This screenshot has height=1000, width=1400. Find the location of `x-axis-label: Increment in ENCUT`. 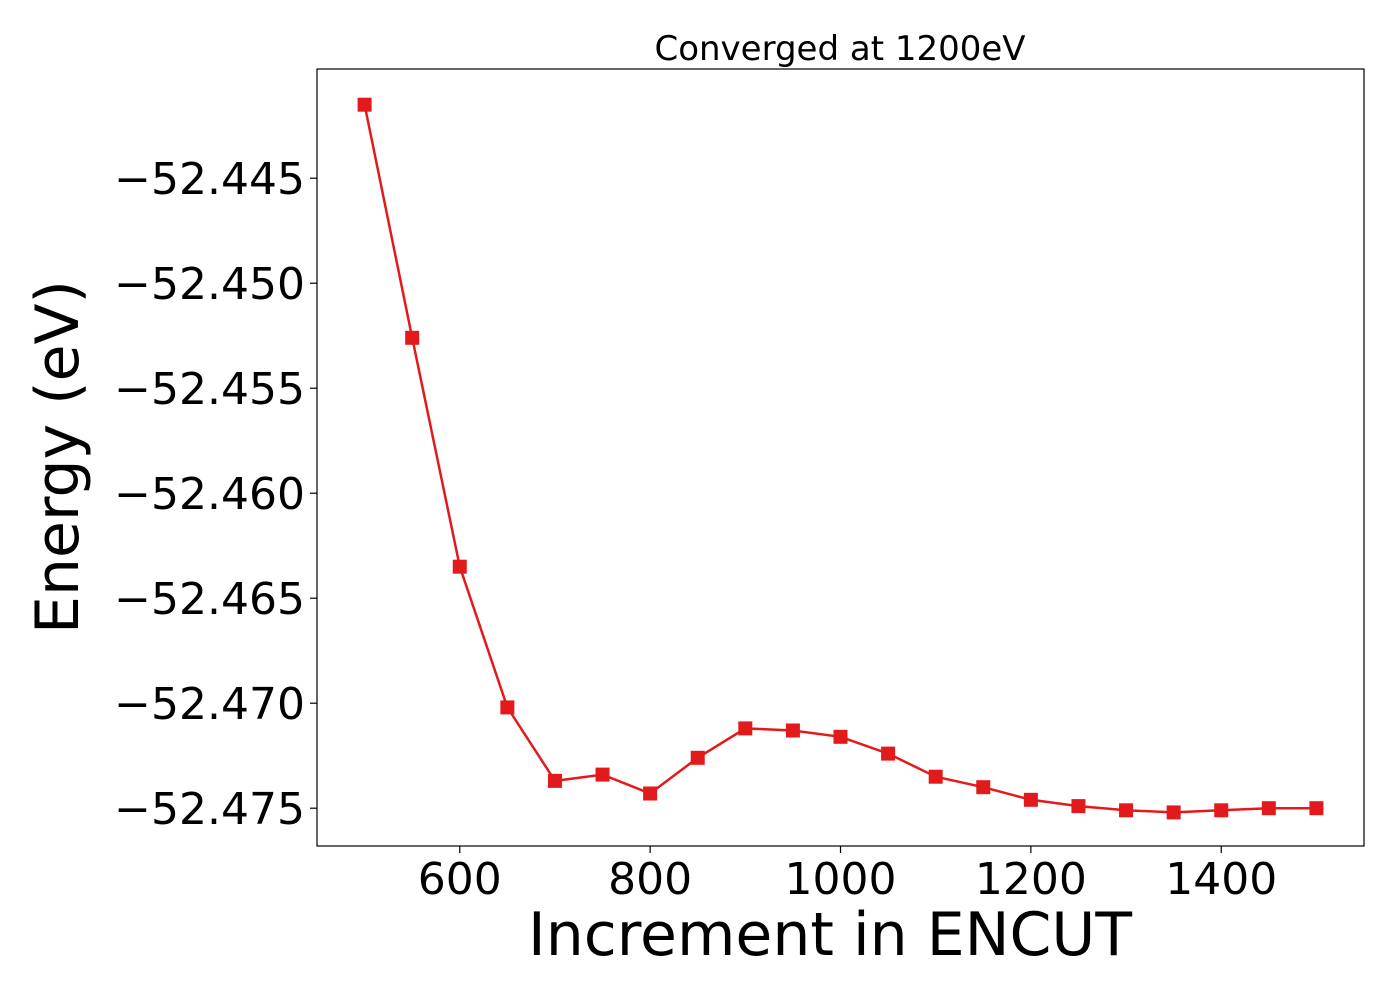

x-axis-label: Increment in ENCUT is located at coordinates (830, 935).